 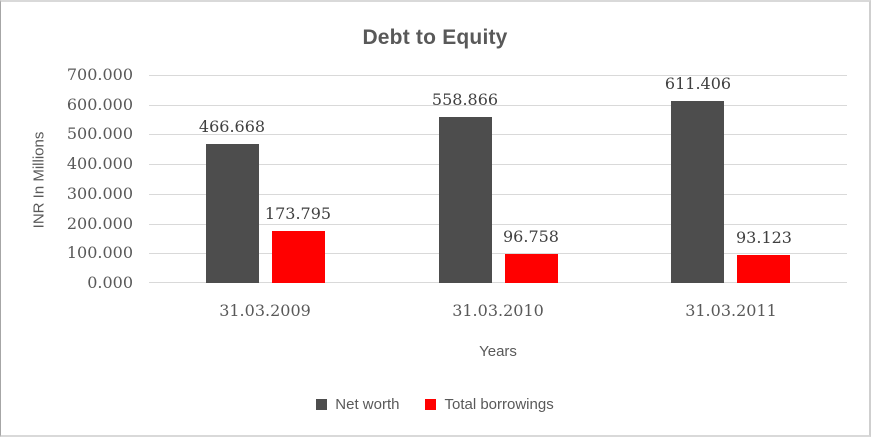 What do you see at coordinates (99, 134) in the screenshot?
I see `y-tick-label: 500.000` at bounding box center [99, 134].